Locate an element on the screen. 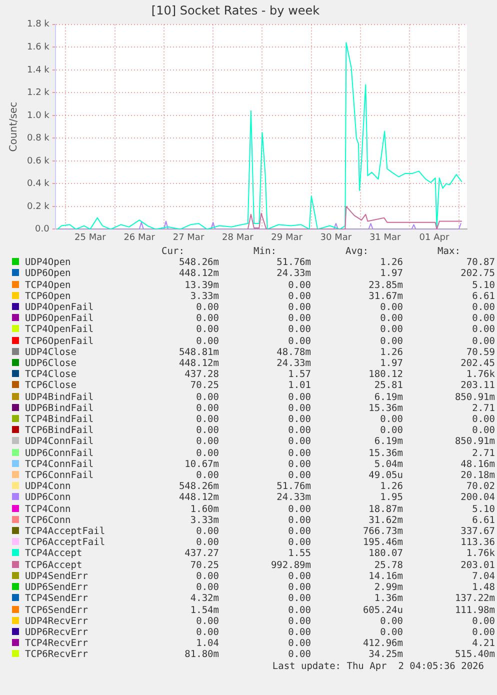 This screenshot has height=695, width=497. text: 111.98m is located at coordinates (474, 610).